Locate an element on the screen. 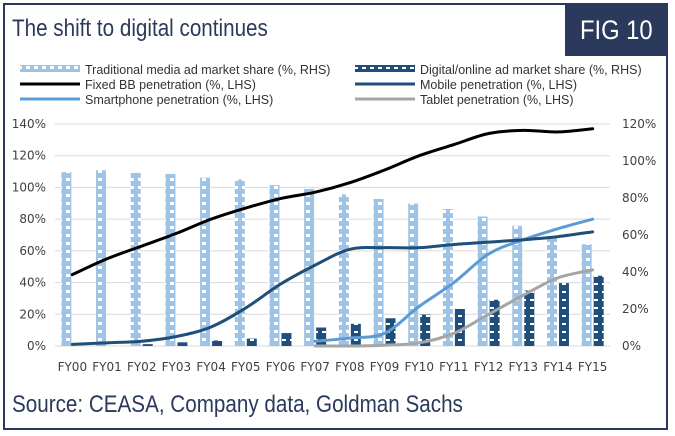 This screenshot has height=436, width=675. figure-label-text: FIG 10 is located at coordinates (616, 29).